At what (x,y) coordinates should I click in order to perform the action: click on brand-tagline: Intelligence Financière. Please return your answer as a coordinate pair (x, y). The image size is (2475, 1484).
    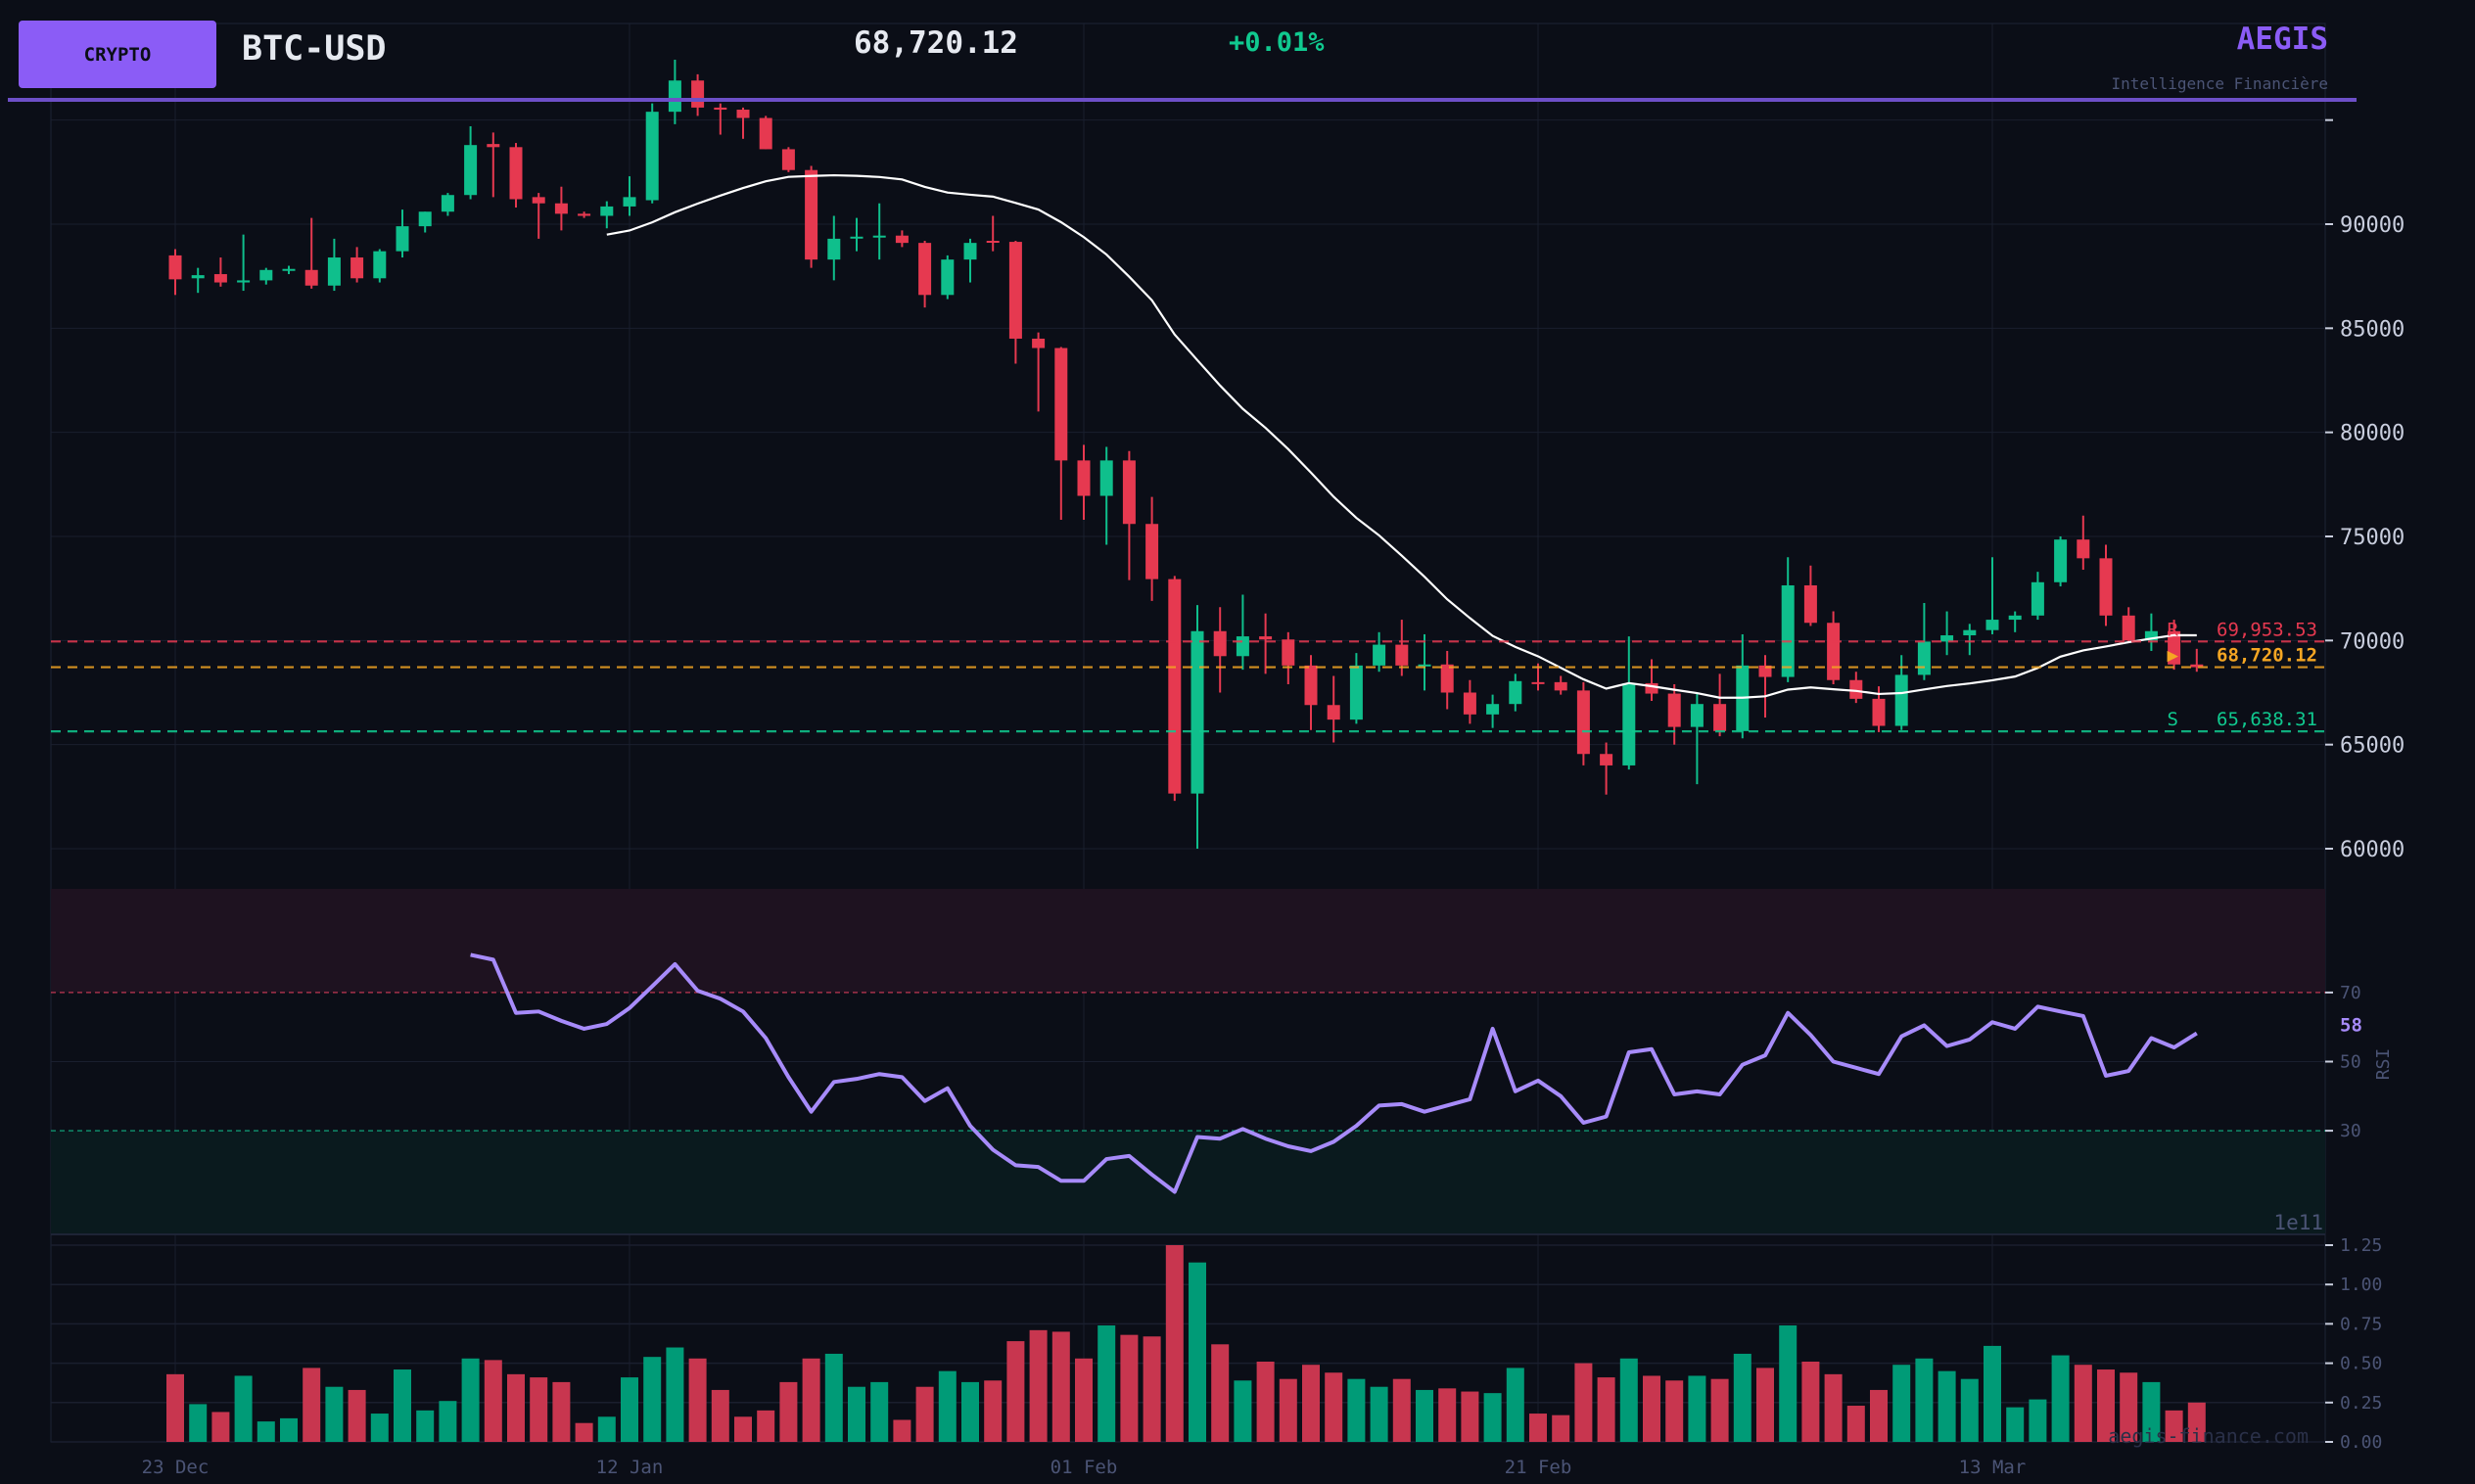
    Looking at the image, I should click on (2219, 83).